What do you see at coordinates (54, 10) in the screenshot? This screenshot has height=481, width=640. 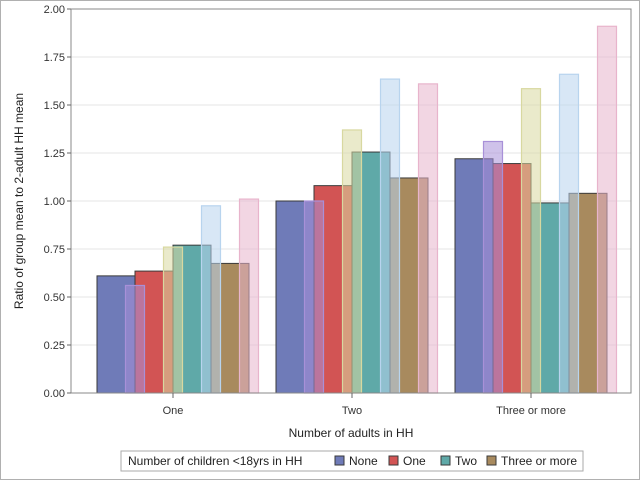 I see `y-tick-label: 2.00` at bounding box center [54, 10].